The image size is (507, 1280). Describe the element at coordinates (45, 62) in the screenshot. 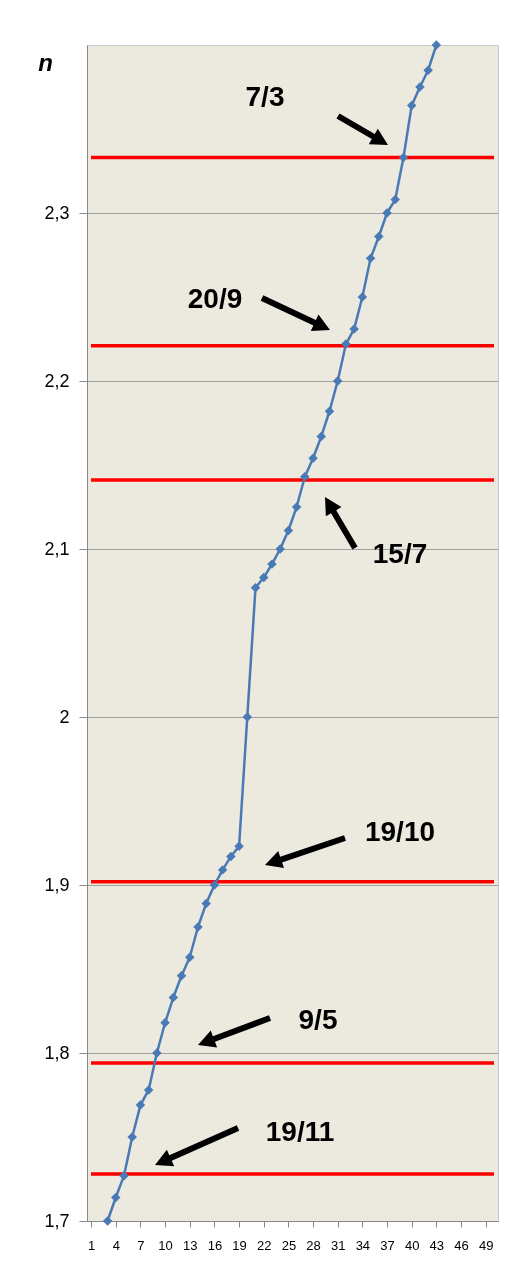

I see `y-axis-title: n` at that location.